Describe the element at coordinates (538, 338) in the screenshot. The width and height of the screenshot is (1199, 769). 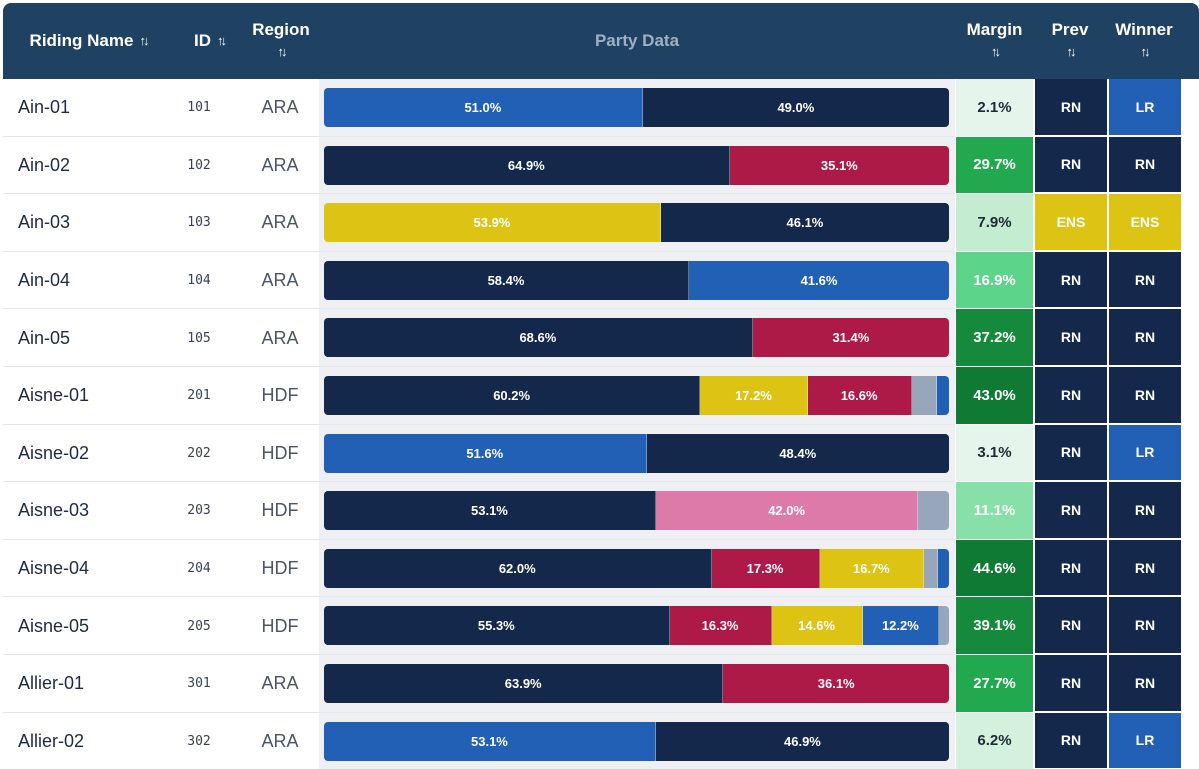
I see `party-segment-rn: 68.6%` at that location.